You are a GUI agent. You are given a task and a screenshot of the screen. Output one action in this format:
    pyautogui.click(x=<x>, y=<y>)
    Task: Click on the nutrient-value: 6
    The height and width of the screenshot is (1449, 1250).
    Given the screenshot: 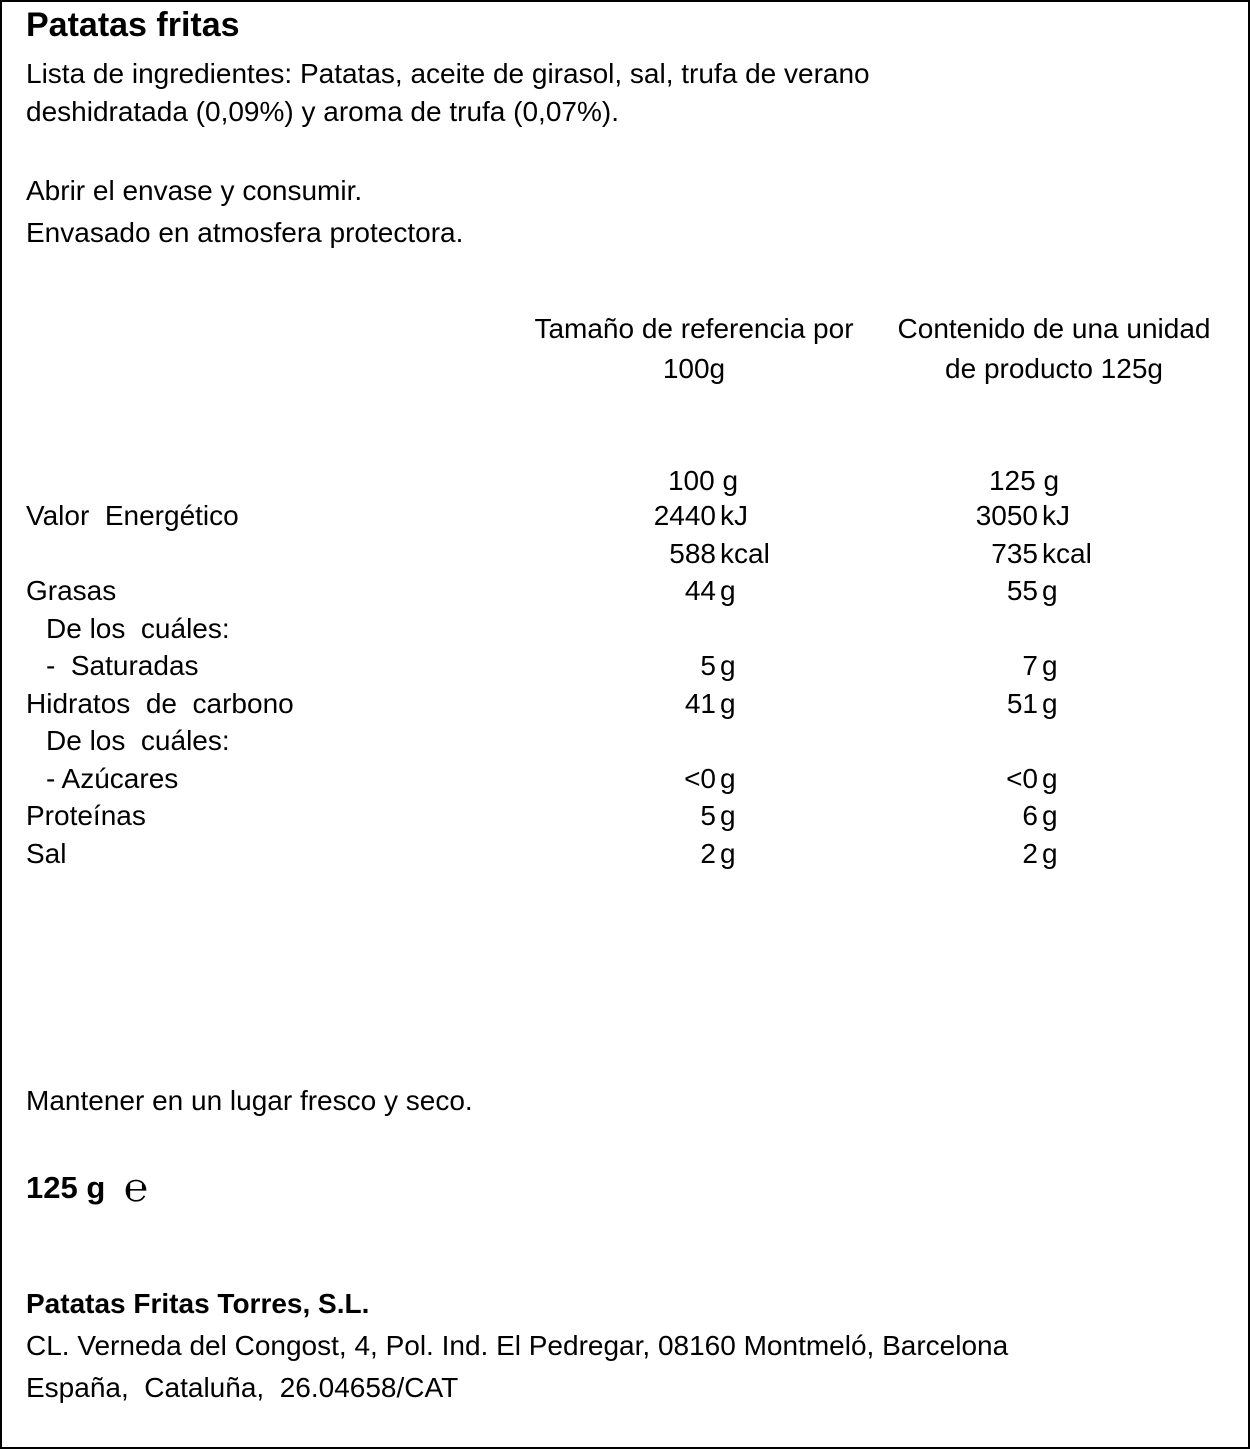 What is the action you would take?
    pyautogui.click(x=1030, y=815)
    